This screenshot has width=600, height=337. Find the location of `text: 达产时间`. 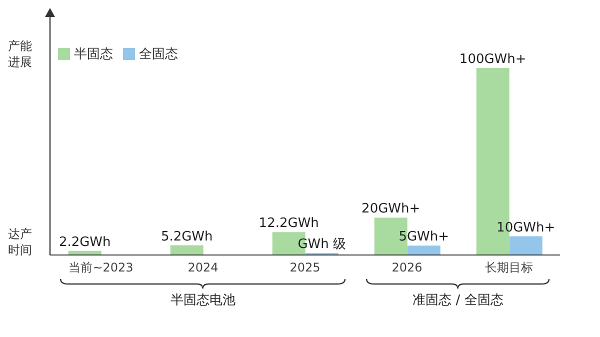

text: 达产时间 is located at coordinates (20, 242).